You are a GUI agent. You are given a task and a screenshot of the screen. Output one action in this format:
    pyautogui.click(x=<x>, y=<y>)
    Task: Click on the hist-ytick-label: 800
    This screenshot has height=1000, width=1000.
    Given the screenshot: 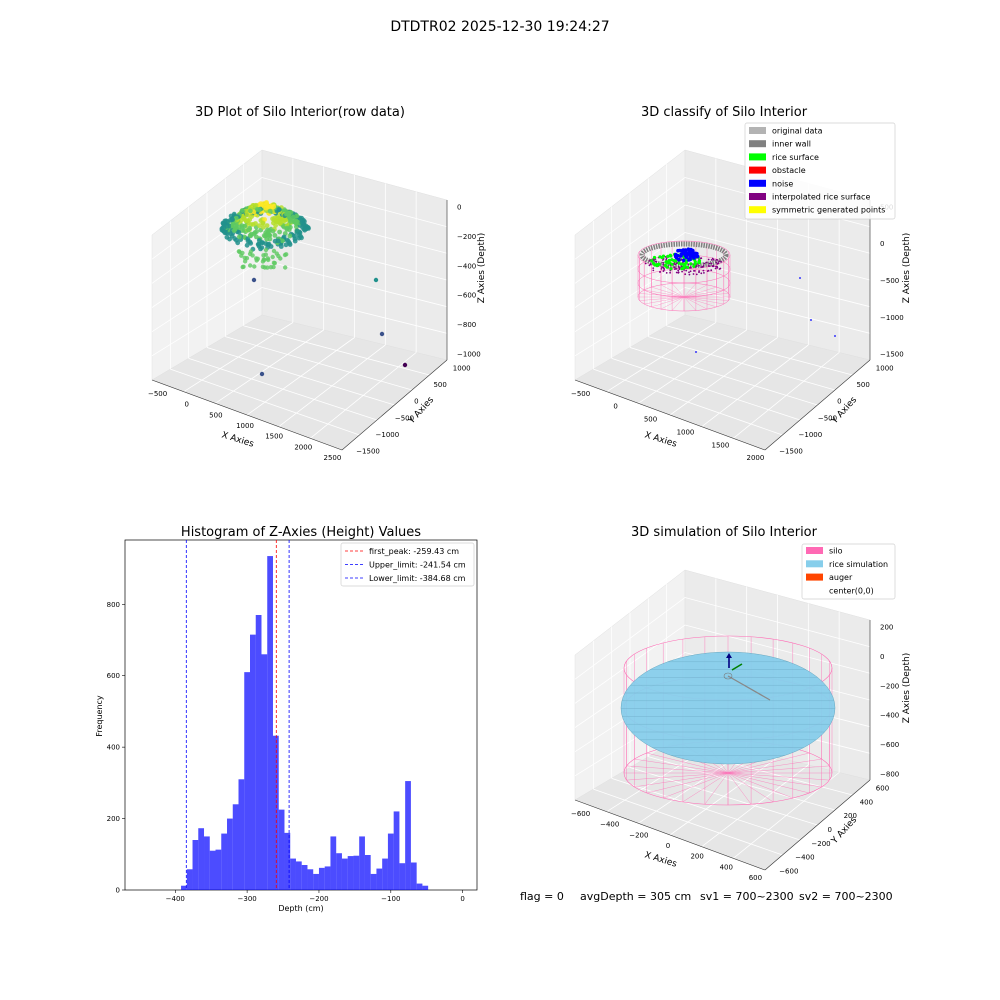 What is the action you would take?
    pyautogui.click(x=113, y=605)
    